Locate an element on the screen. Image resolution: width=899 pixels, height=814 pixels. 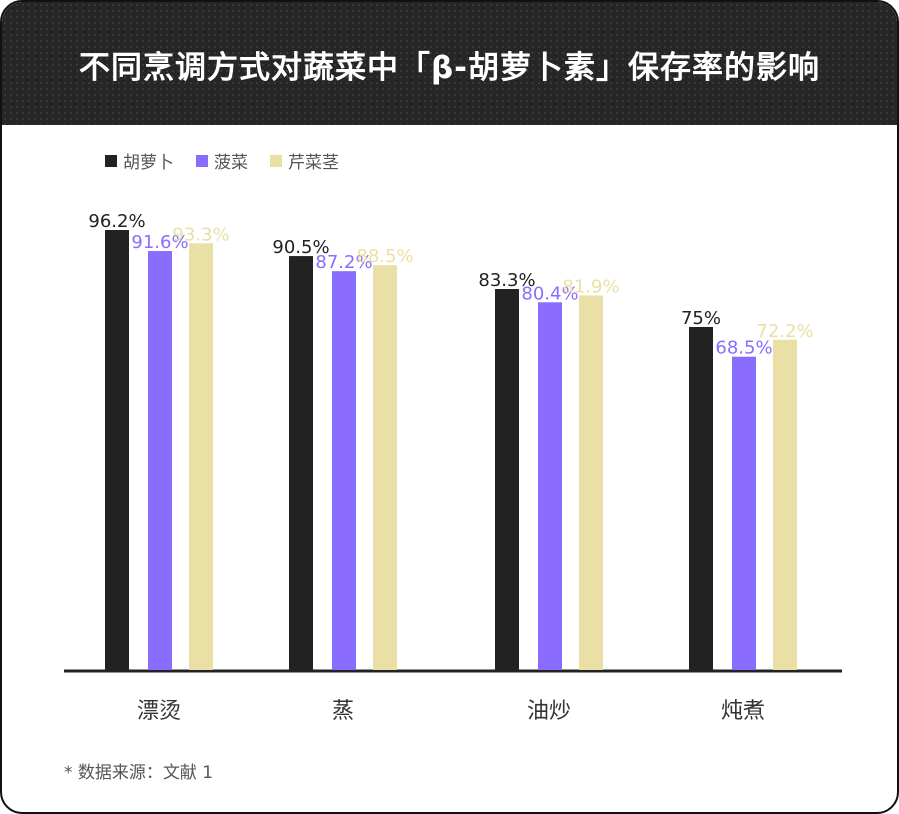
chart-title: 不同烹调方式对蔬菜中「β-胡萝卜素」保存率的影响 is located at coordinates (449, 68).